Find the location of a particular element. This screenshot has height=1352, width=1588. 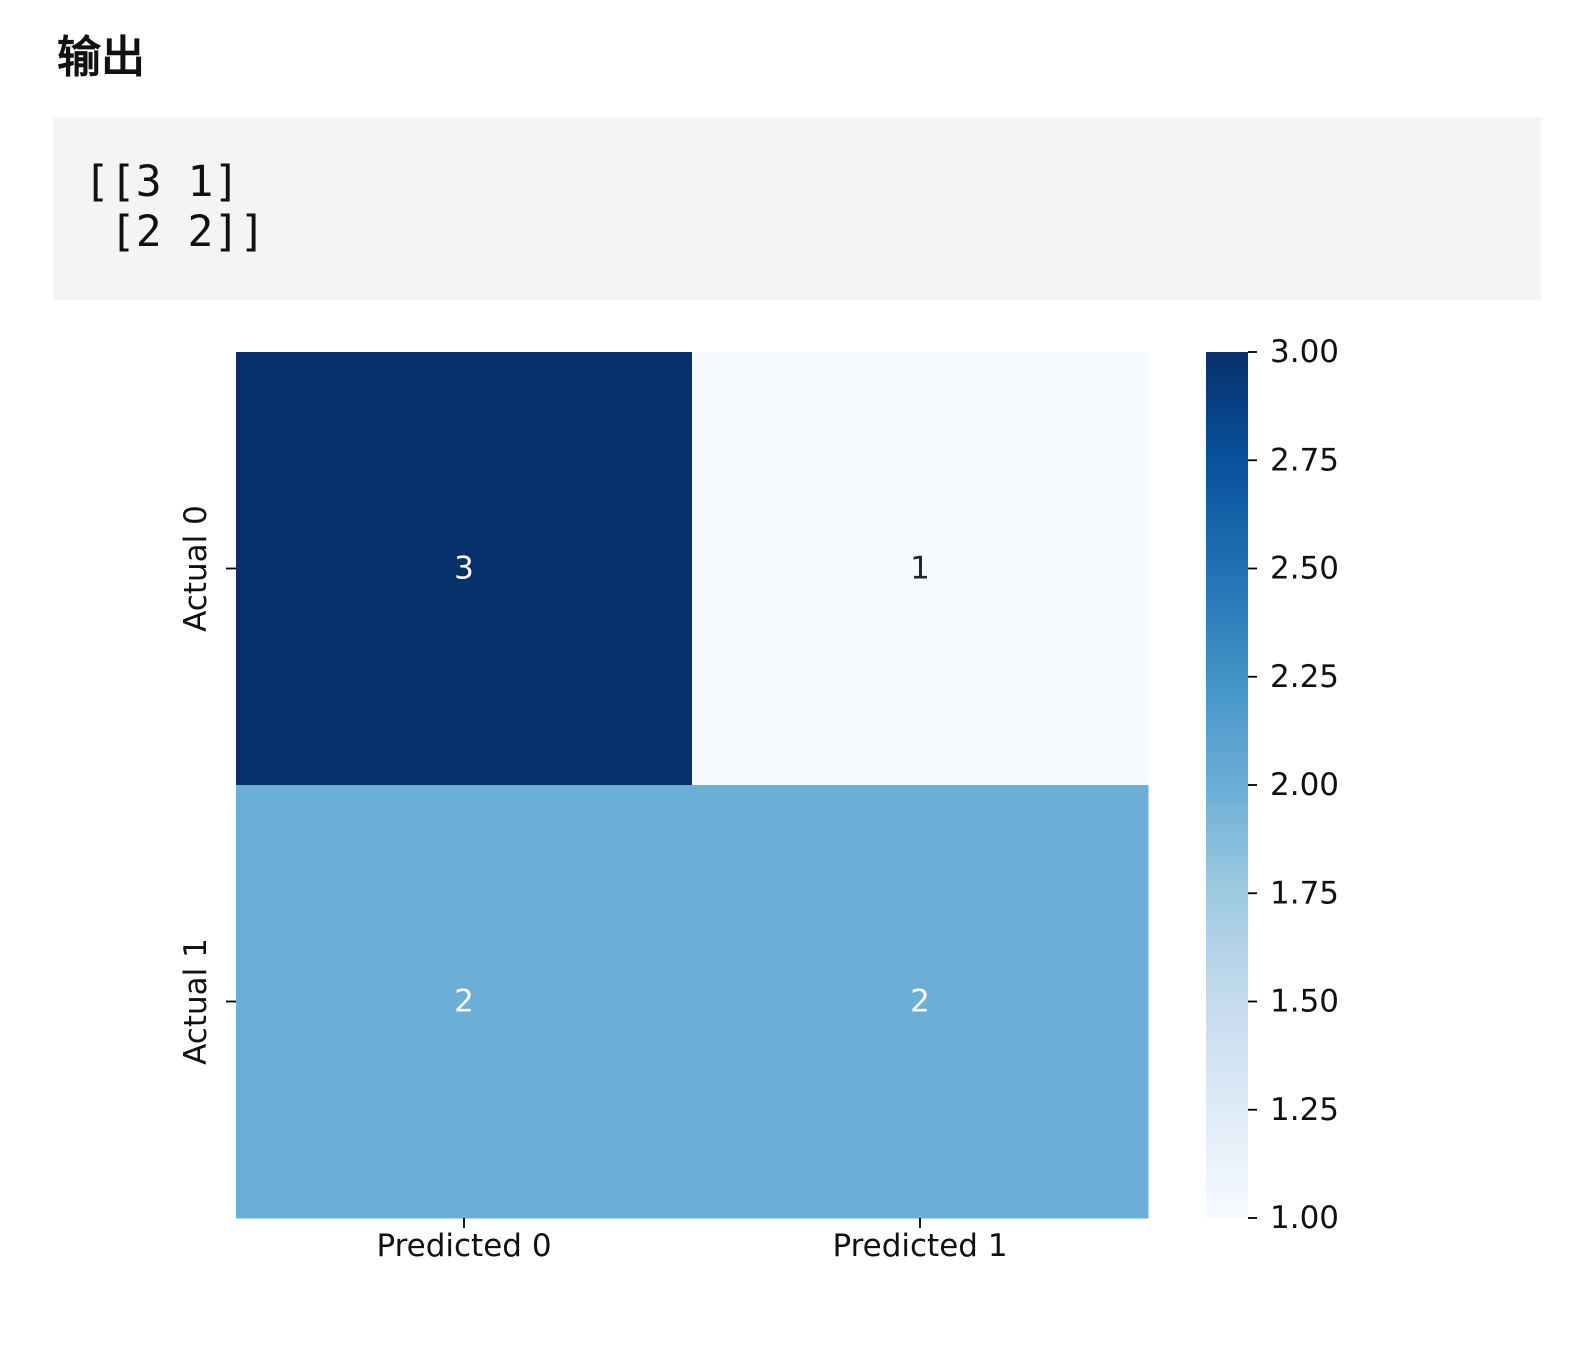

colorbar-tick-label: 2.00 is located at coordinates (1304, 785).